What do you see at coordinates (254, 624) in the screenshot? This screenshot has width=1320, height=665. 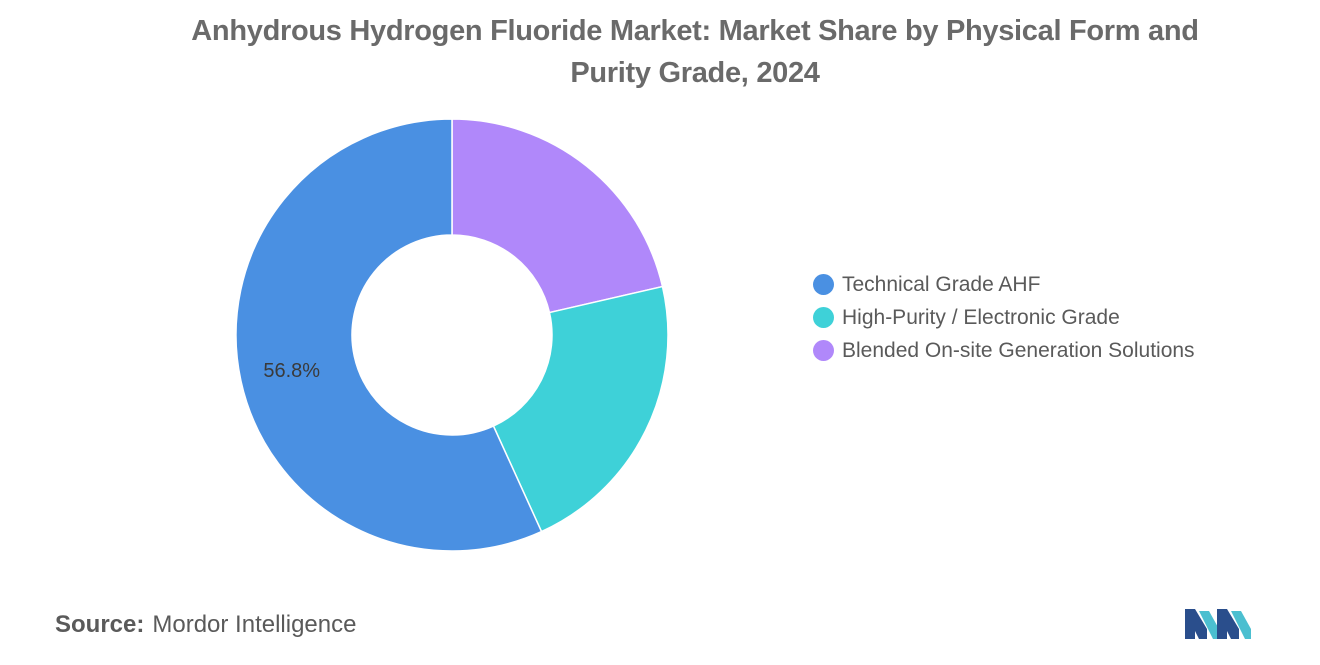 I see `source-name: Mordor Intelligence` at bounding box center [254, 624].